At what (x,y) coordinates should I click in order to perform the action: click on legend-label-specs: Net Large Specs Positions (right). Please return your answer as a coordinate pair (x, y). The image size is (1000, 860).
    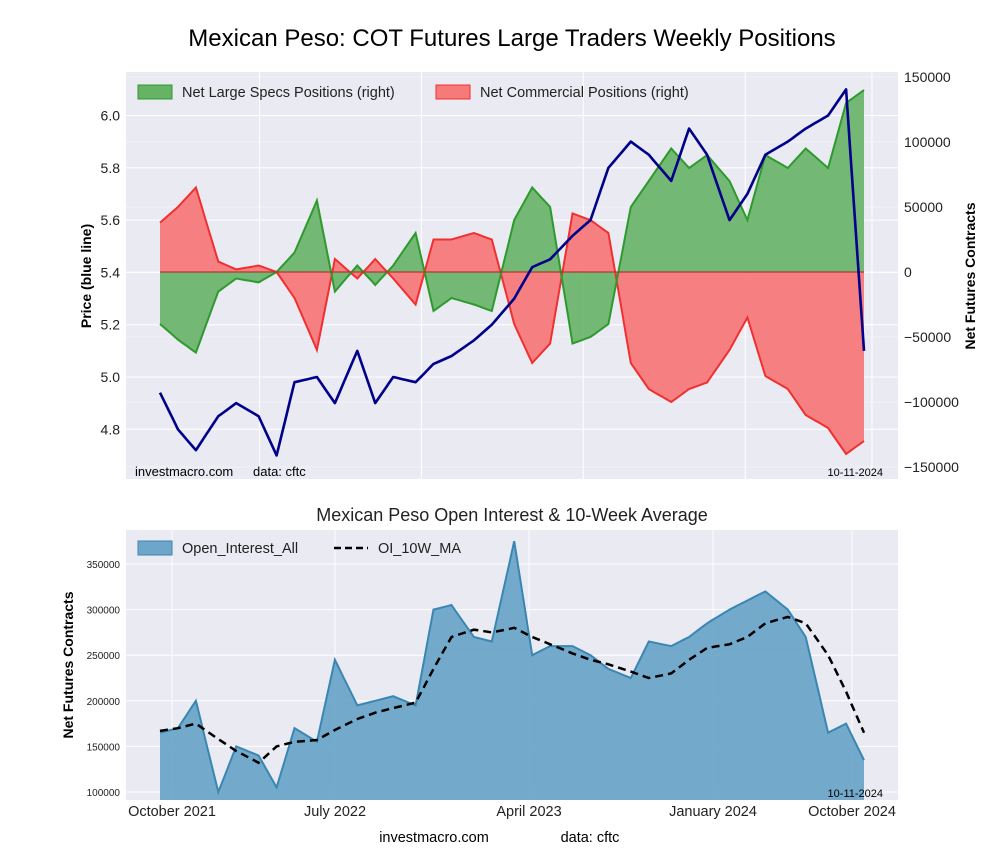
    Looking at the image, I should click on (288, 93).